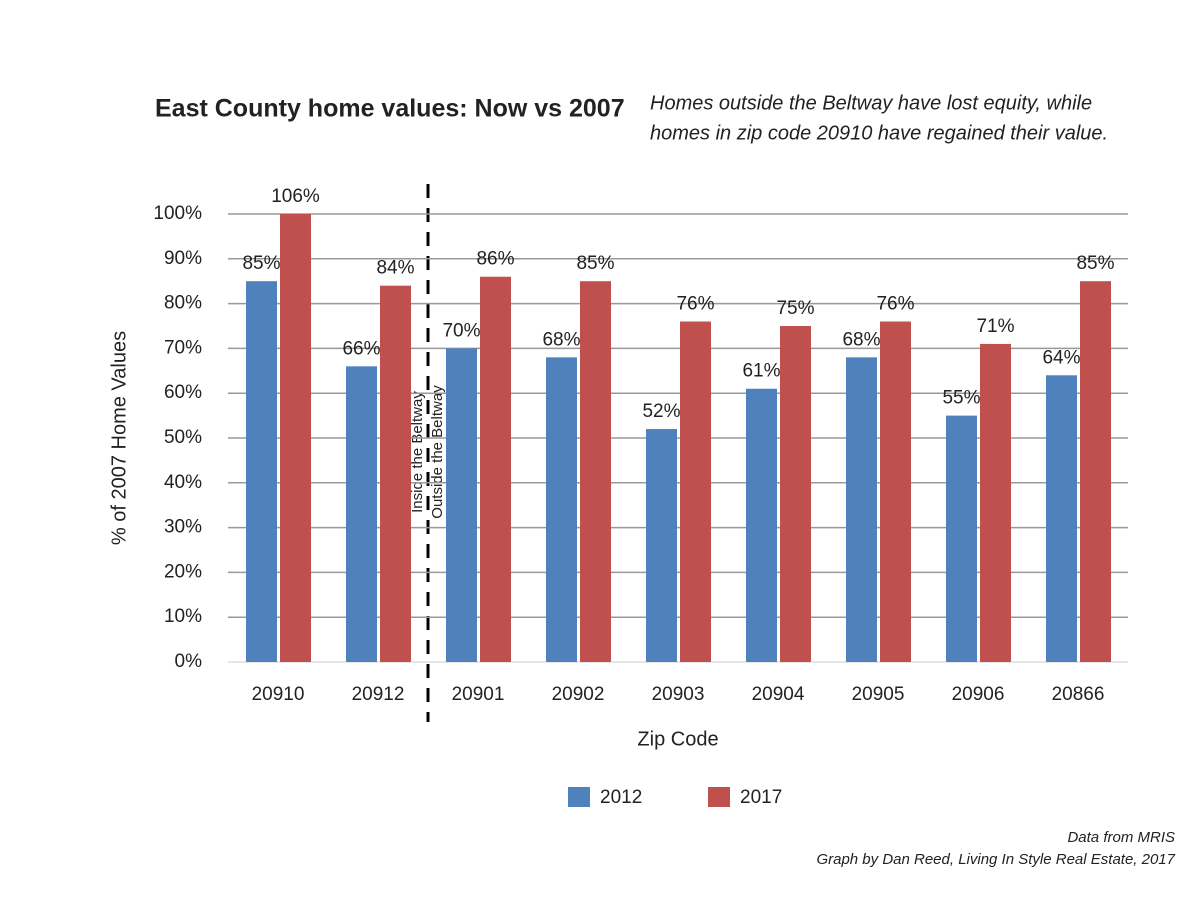  Describe the element at coordinates (761, 371) in the screenshot. I see `data-label: 61%` at that location.